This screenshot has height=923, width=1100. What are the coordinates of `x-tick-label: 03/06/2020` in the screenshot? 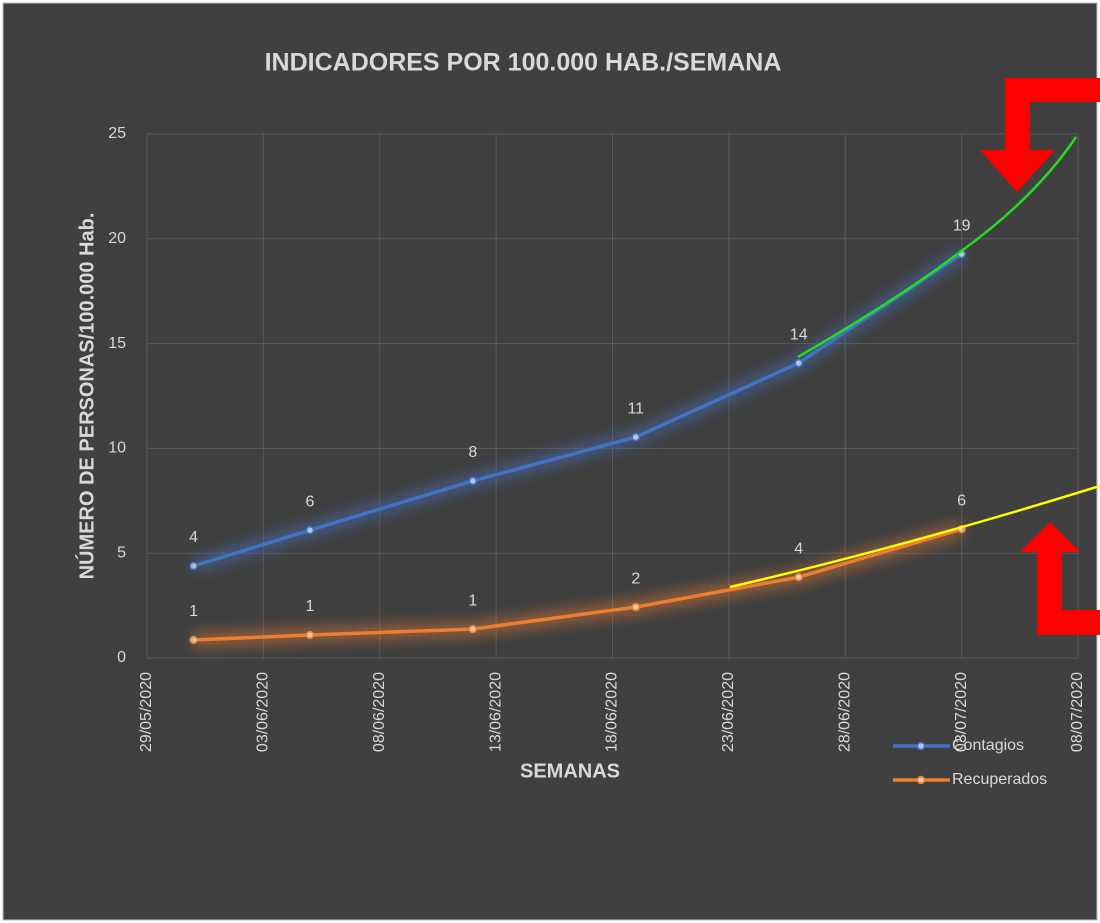 It's located at (263, 712).